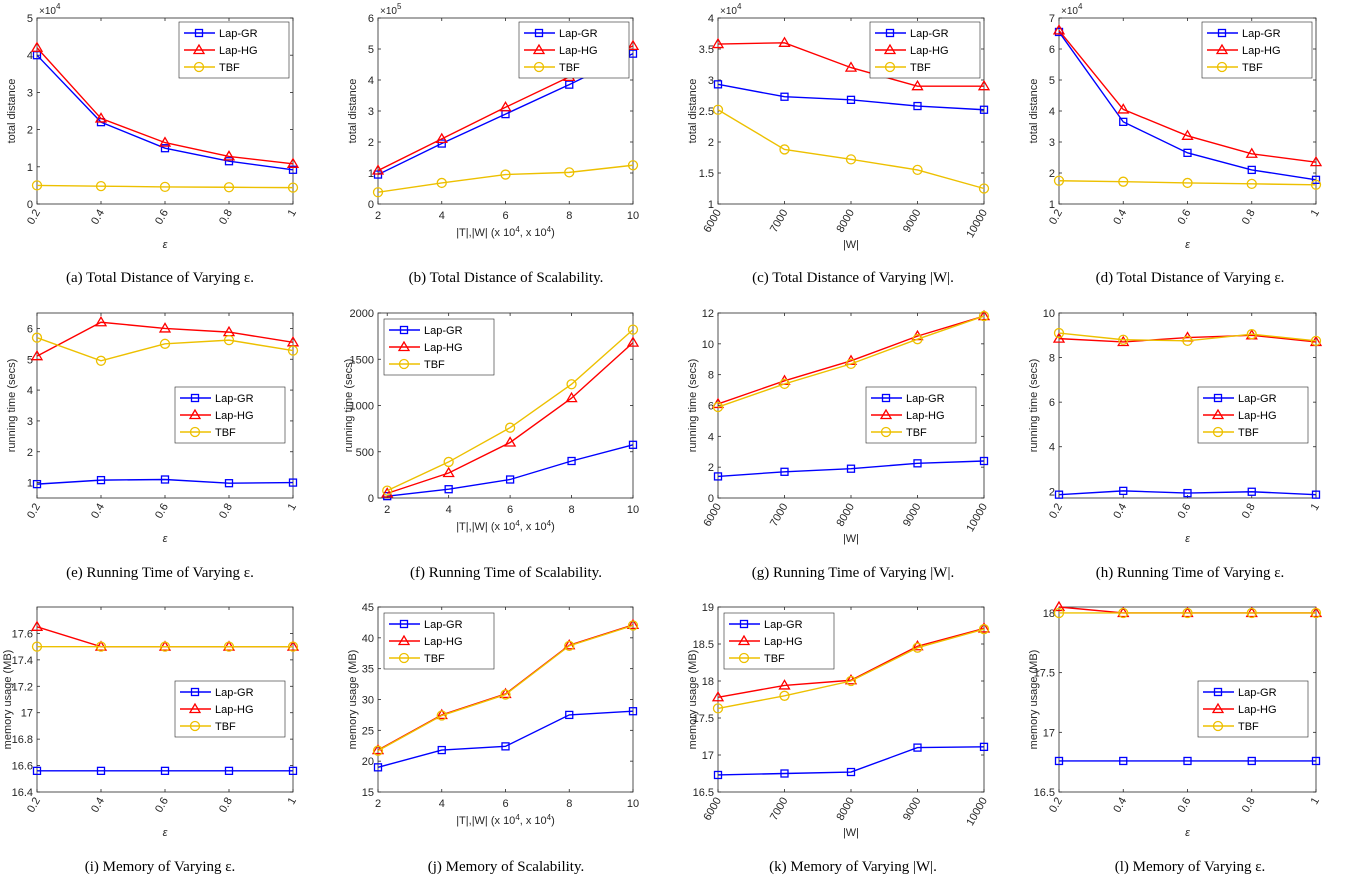  Describe the element at coordinates (442, 216) in the screenshot. I see `x-tick-label: 4` at that location.